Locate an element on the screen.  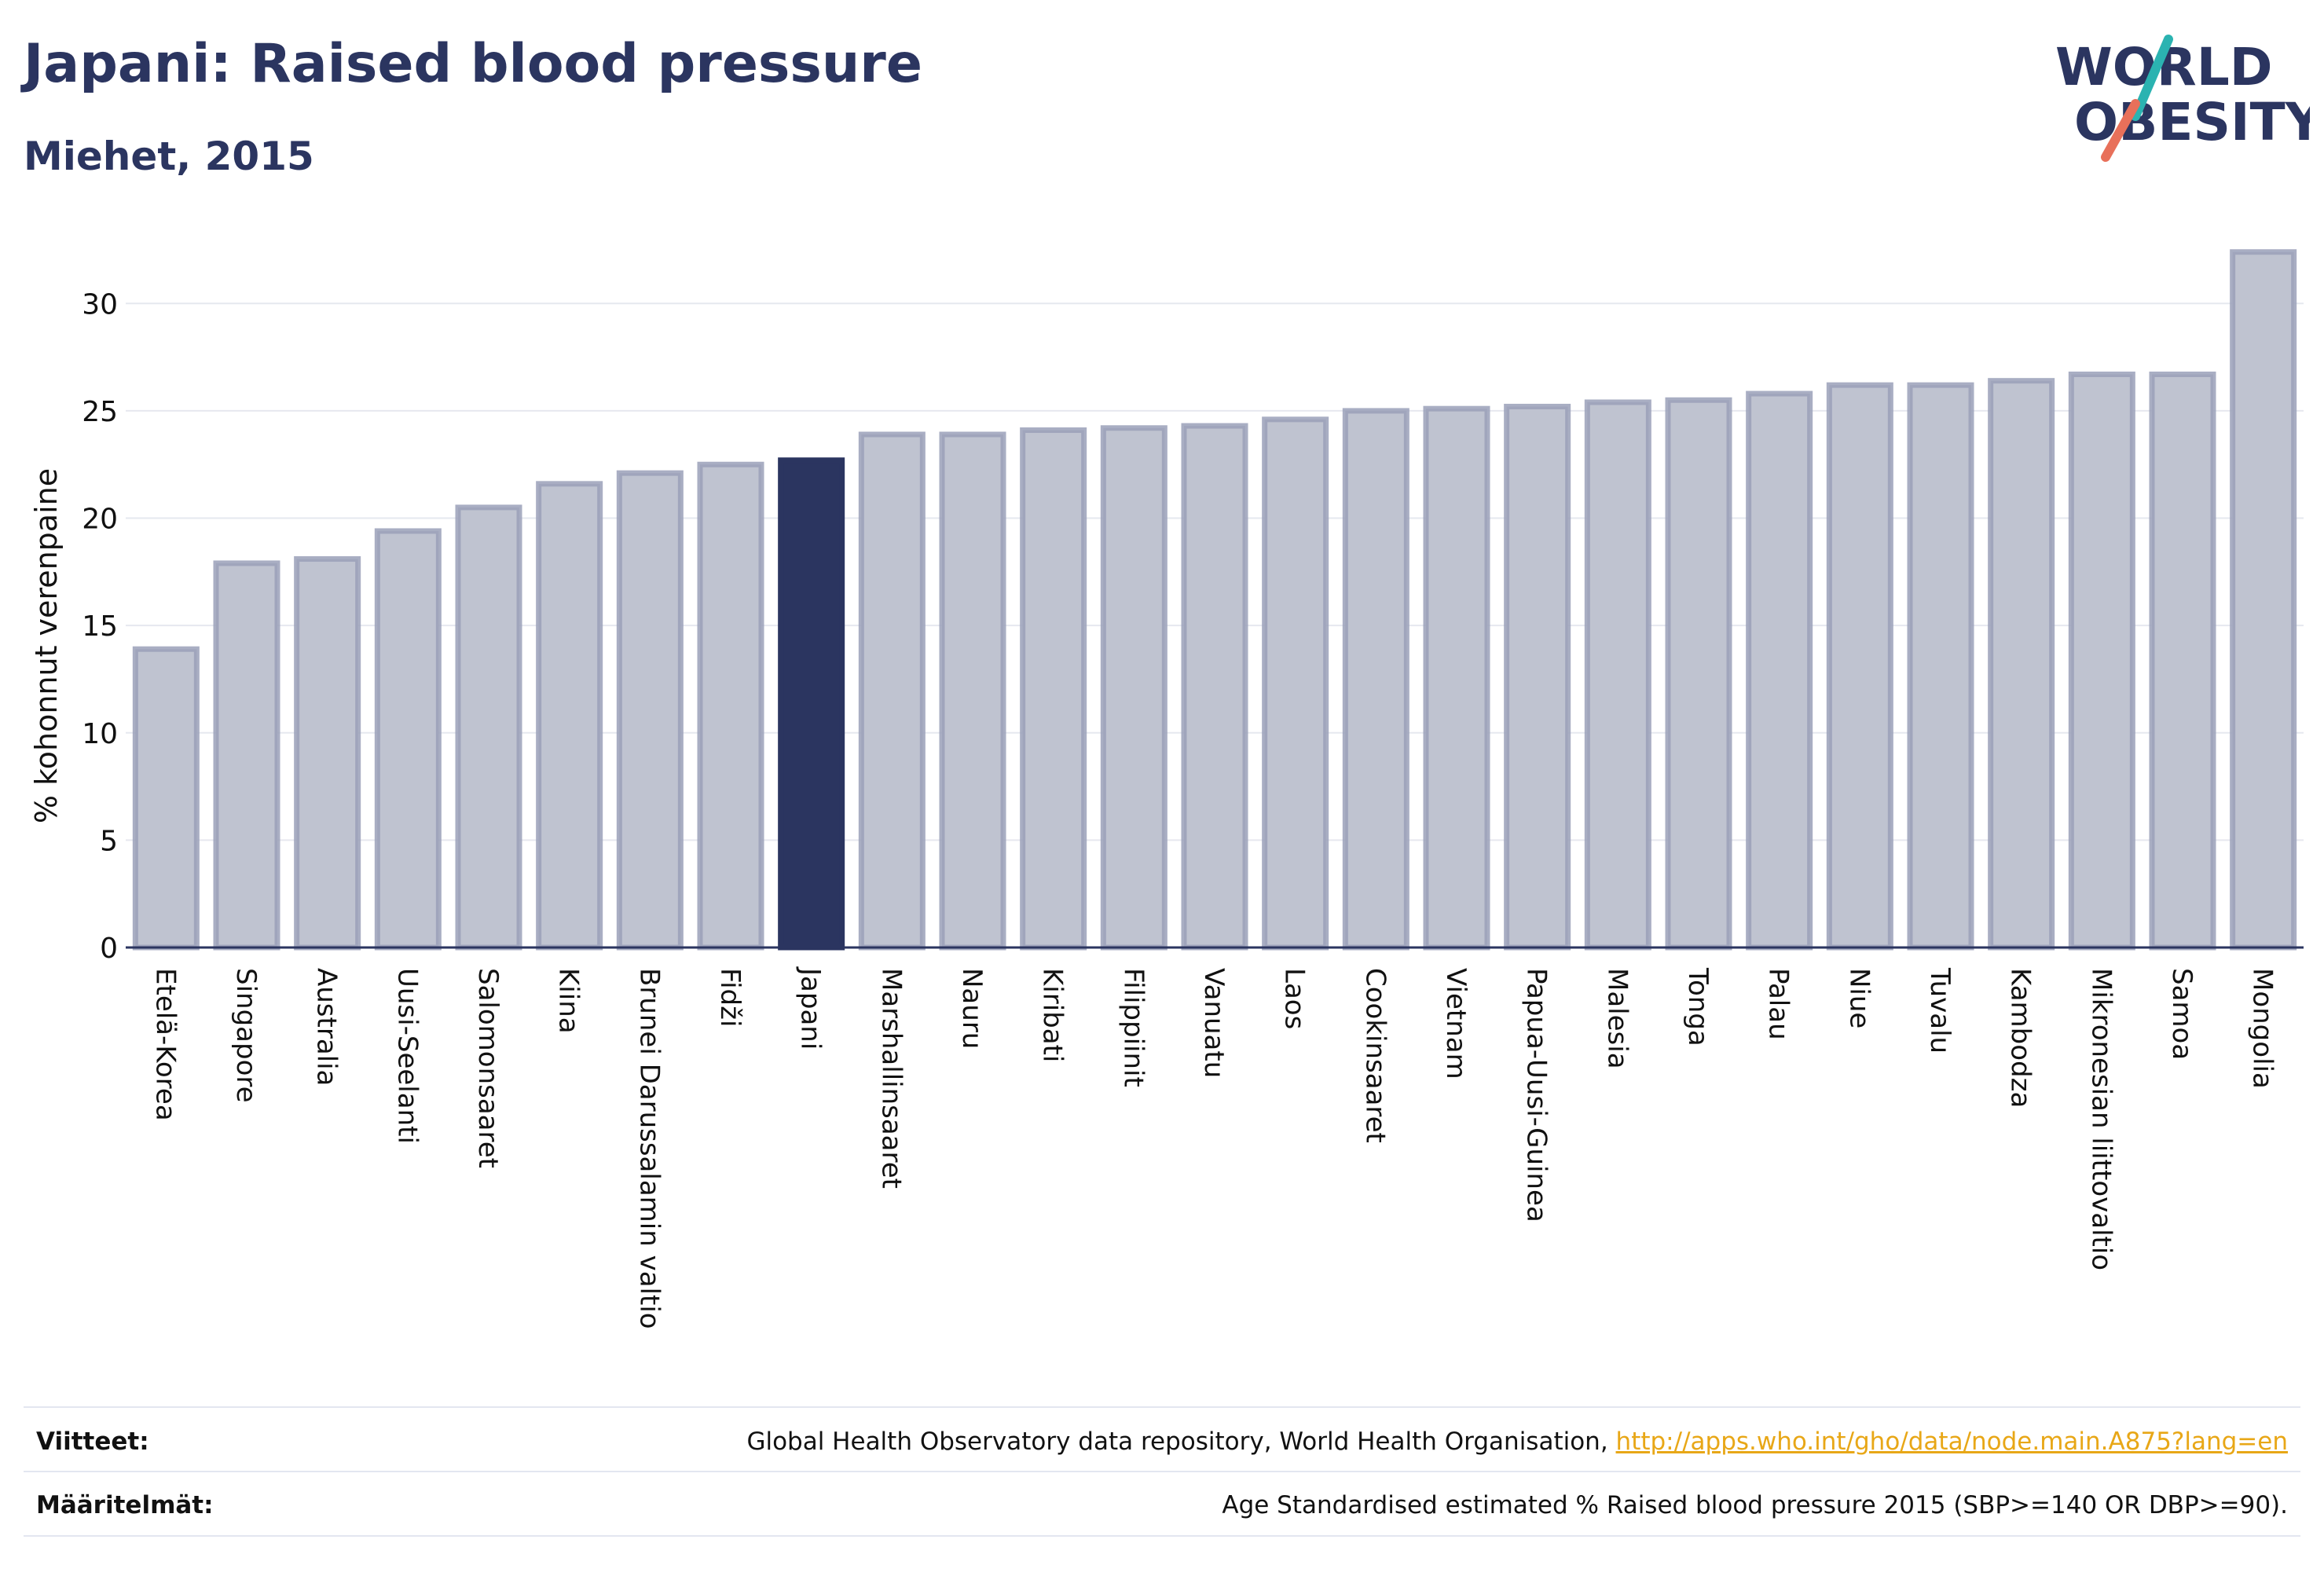
x-tick-label: Tonga is located at coordinates (1698, 1006).